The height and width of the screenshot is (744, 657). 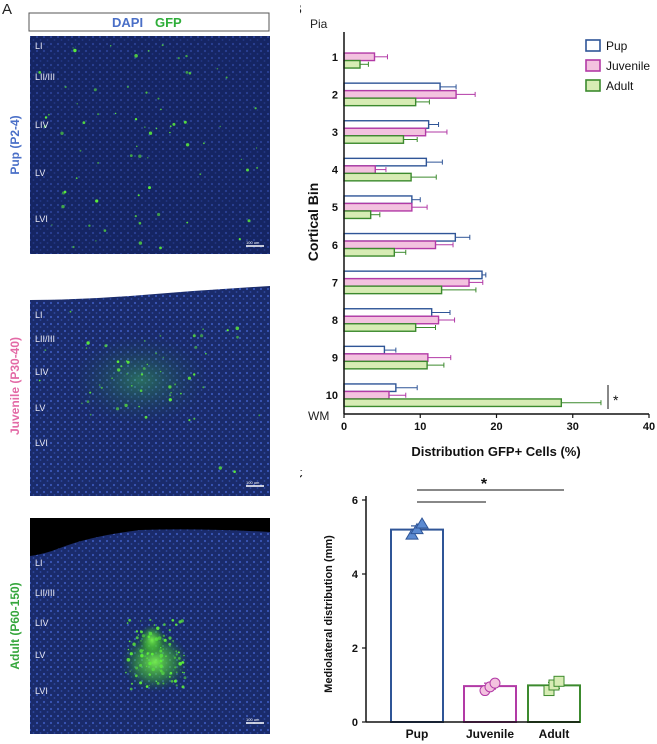 I want to click on x-tick-label: 10, so click(x=420, y=427).